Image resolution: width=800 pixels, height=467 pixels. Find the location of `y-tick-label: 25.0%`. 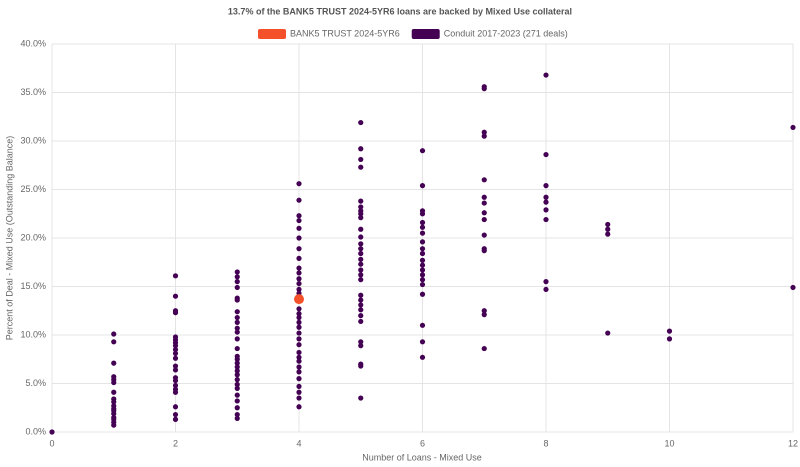

y-tick-label: 25.0% is located at coordinates (33, 189).